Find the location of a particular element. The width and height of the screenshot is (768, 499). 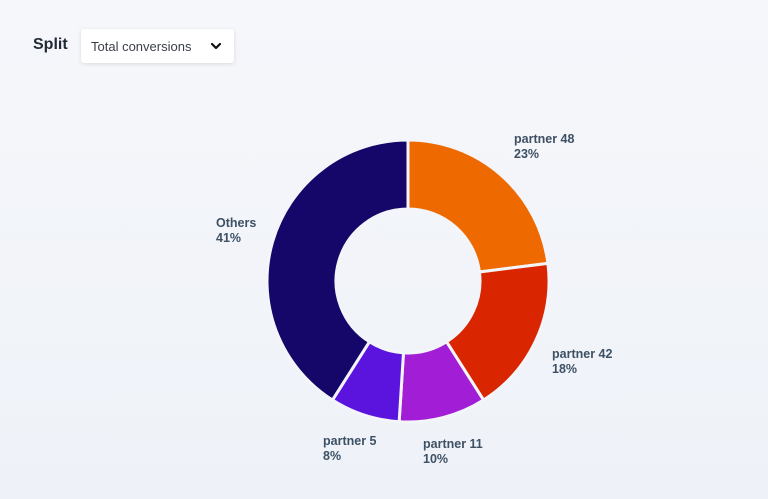

slice-label: partner 48 is located at coordinates (544, 139).